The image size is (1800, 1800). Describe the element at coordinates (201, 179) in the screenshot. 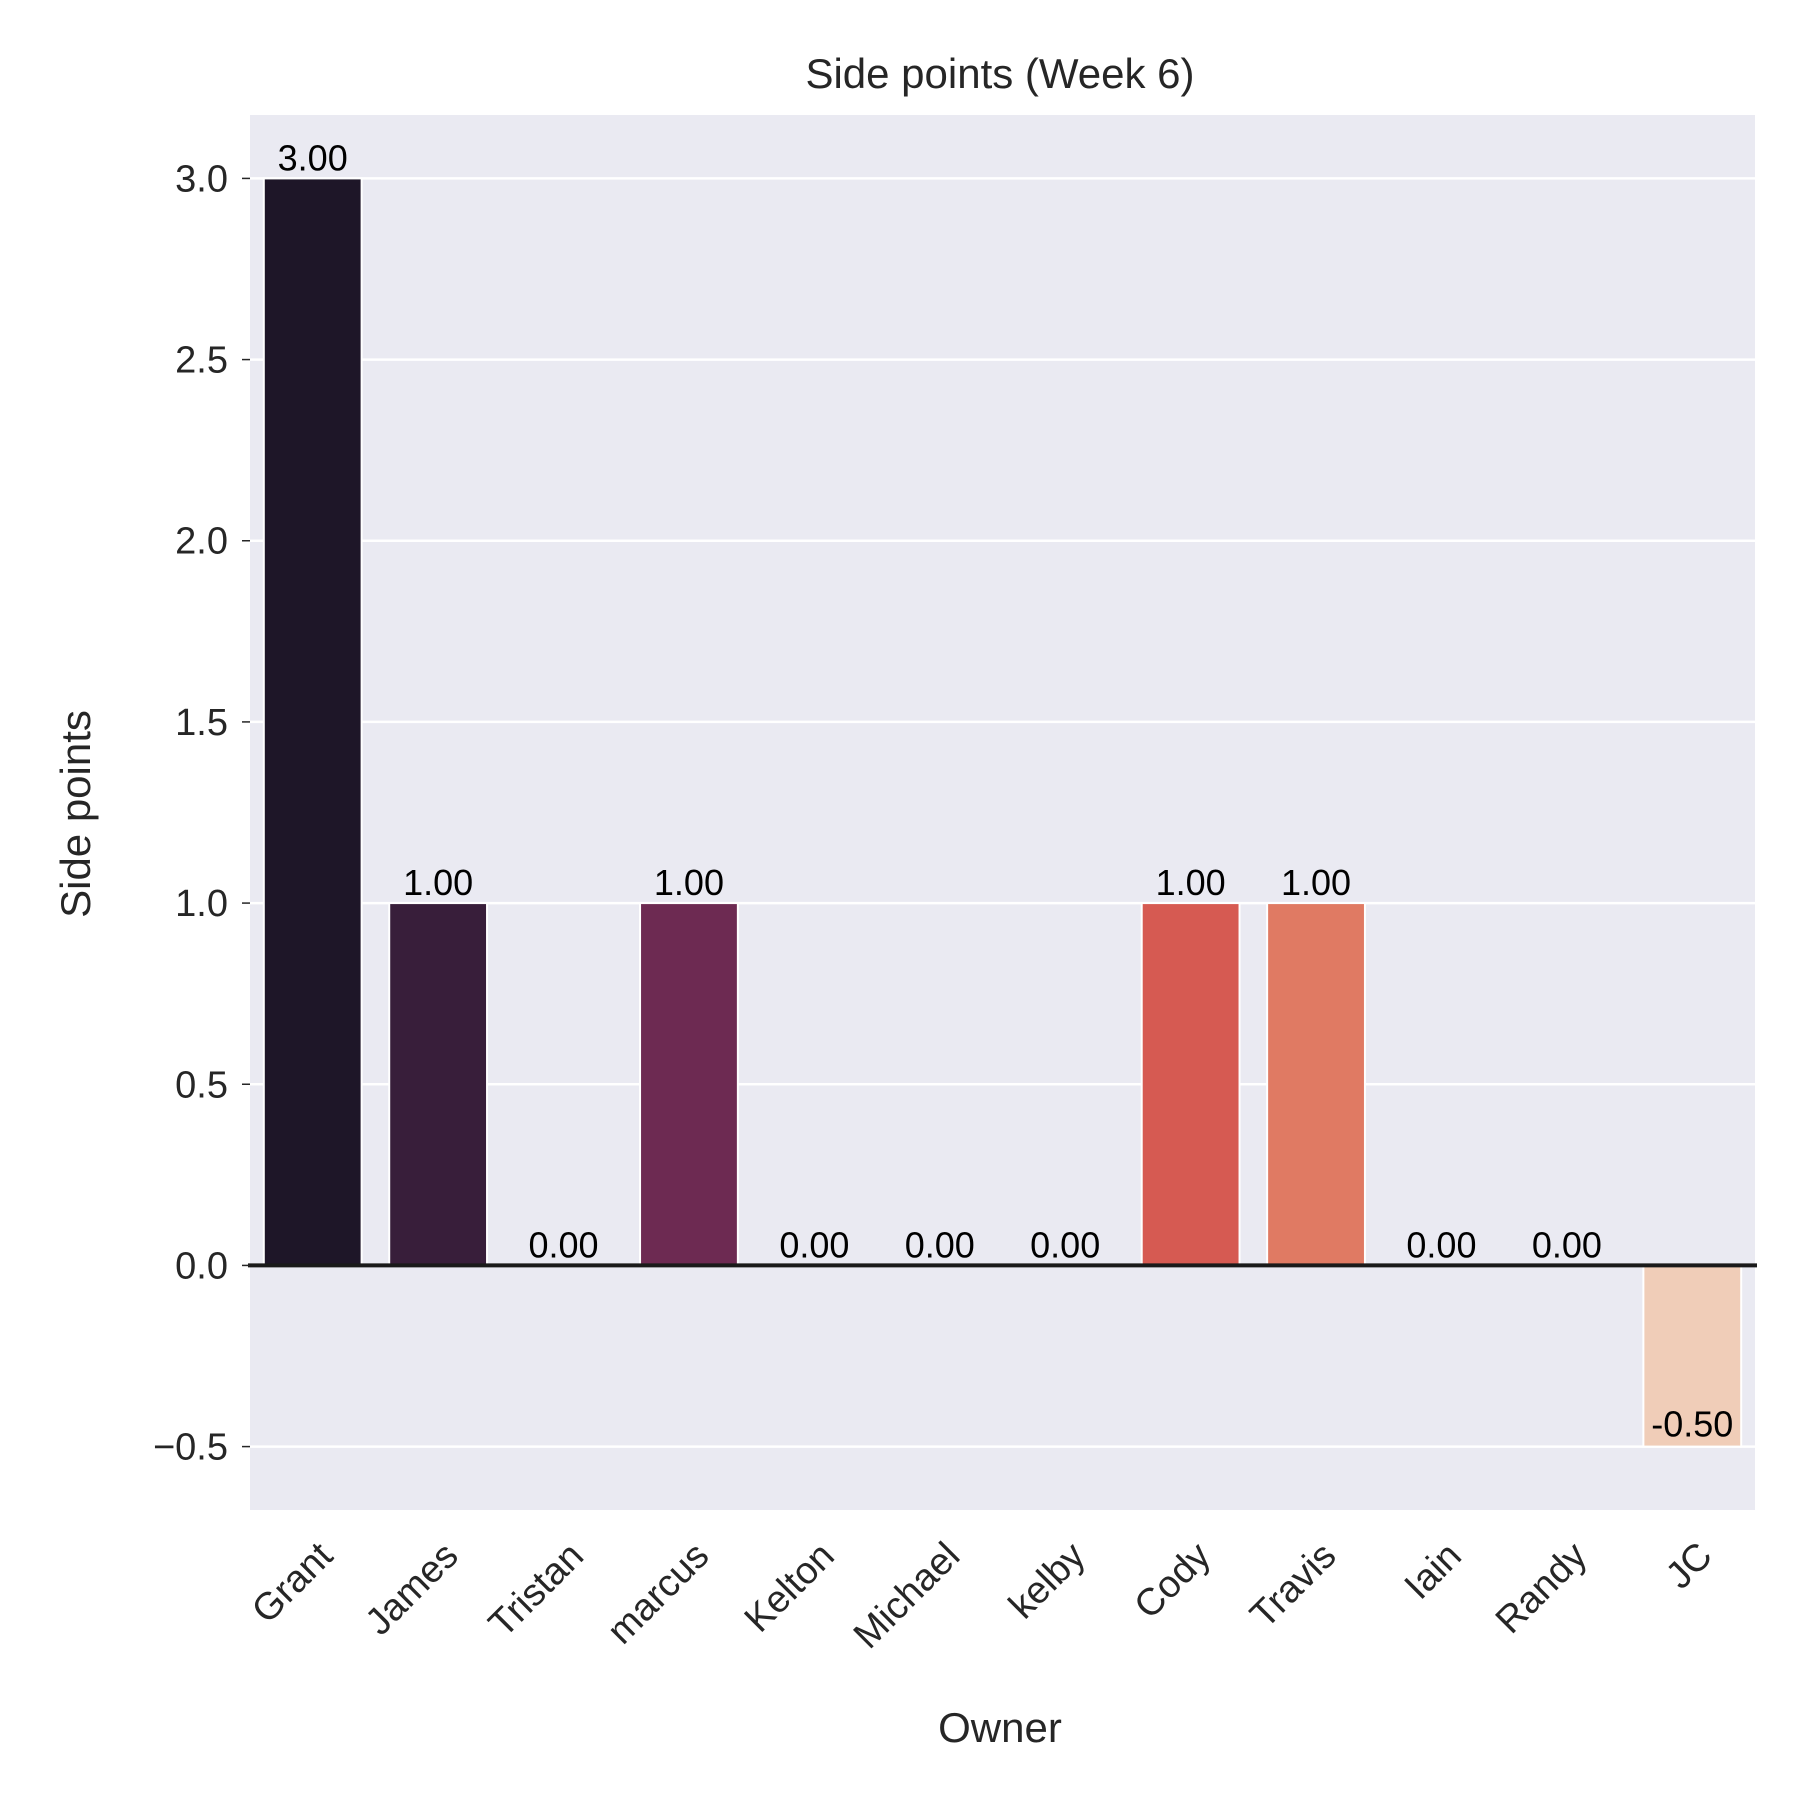

I see `y-tick-label: 3.0` at that location.